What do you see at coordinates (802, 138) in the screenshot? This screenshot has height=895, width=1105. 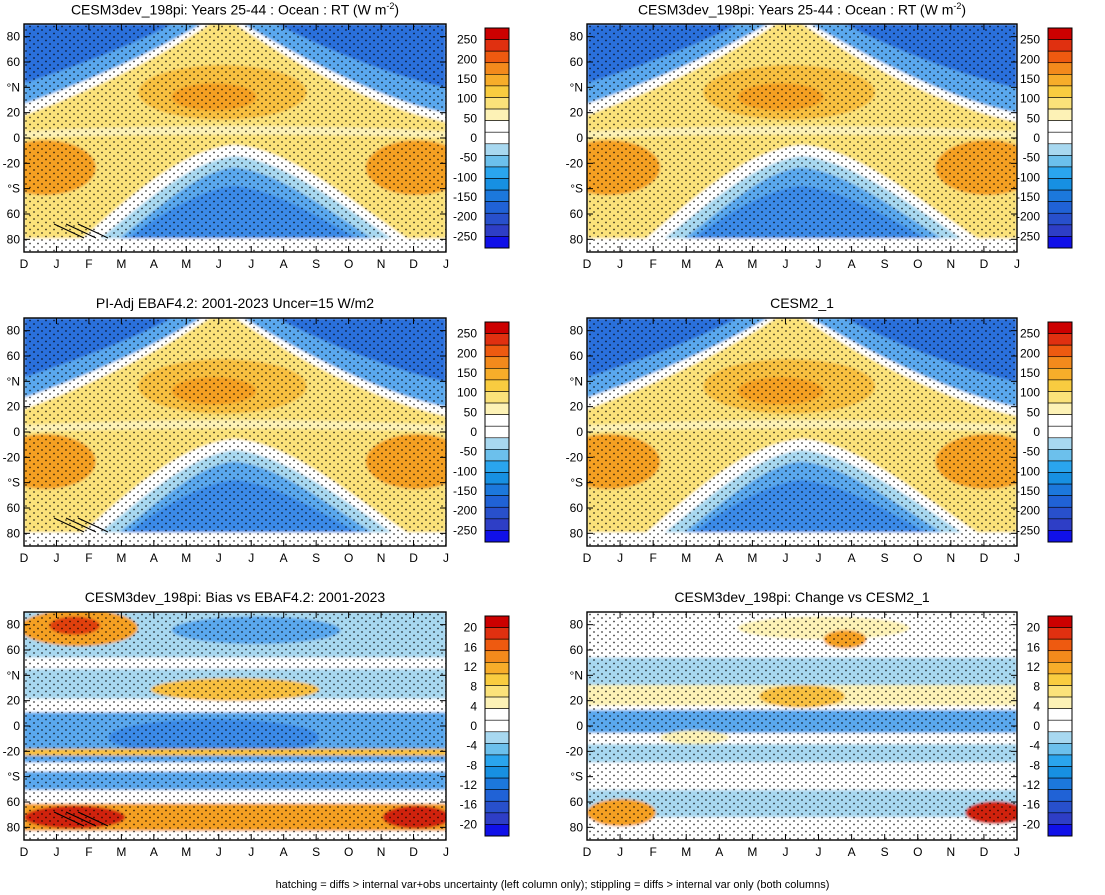 I see `stippling` at bounding box center [802, 138].